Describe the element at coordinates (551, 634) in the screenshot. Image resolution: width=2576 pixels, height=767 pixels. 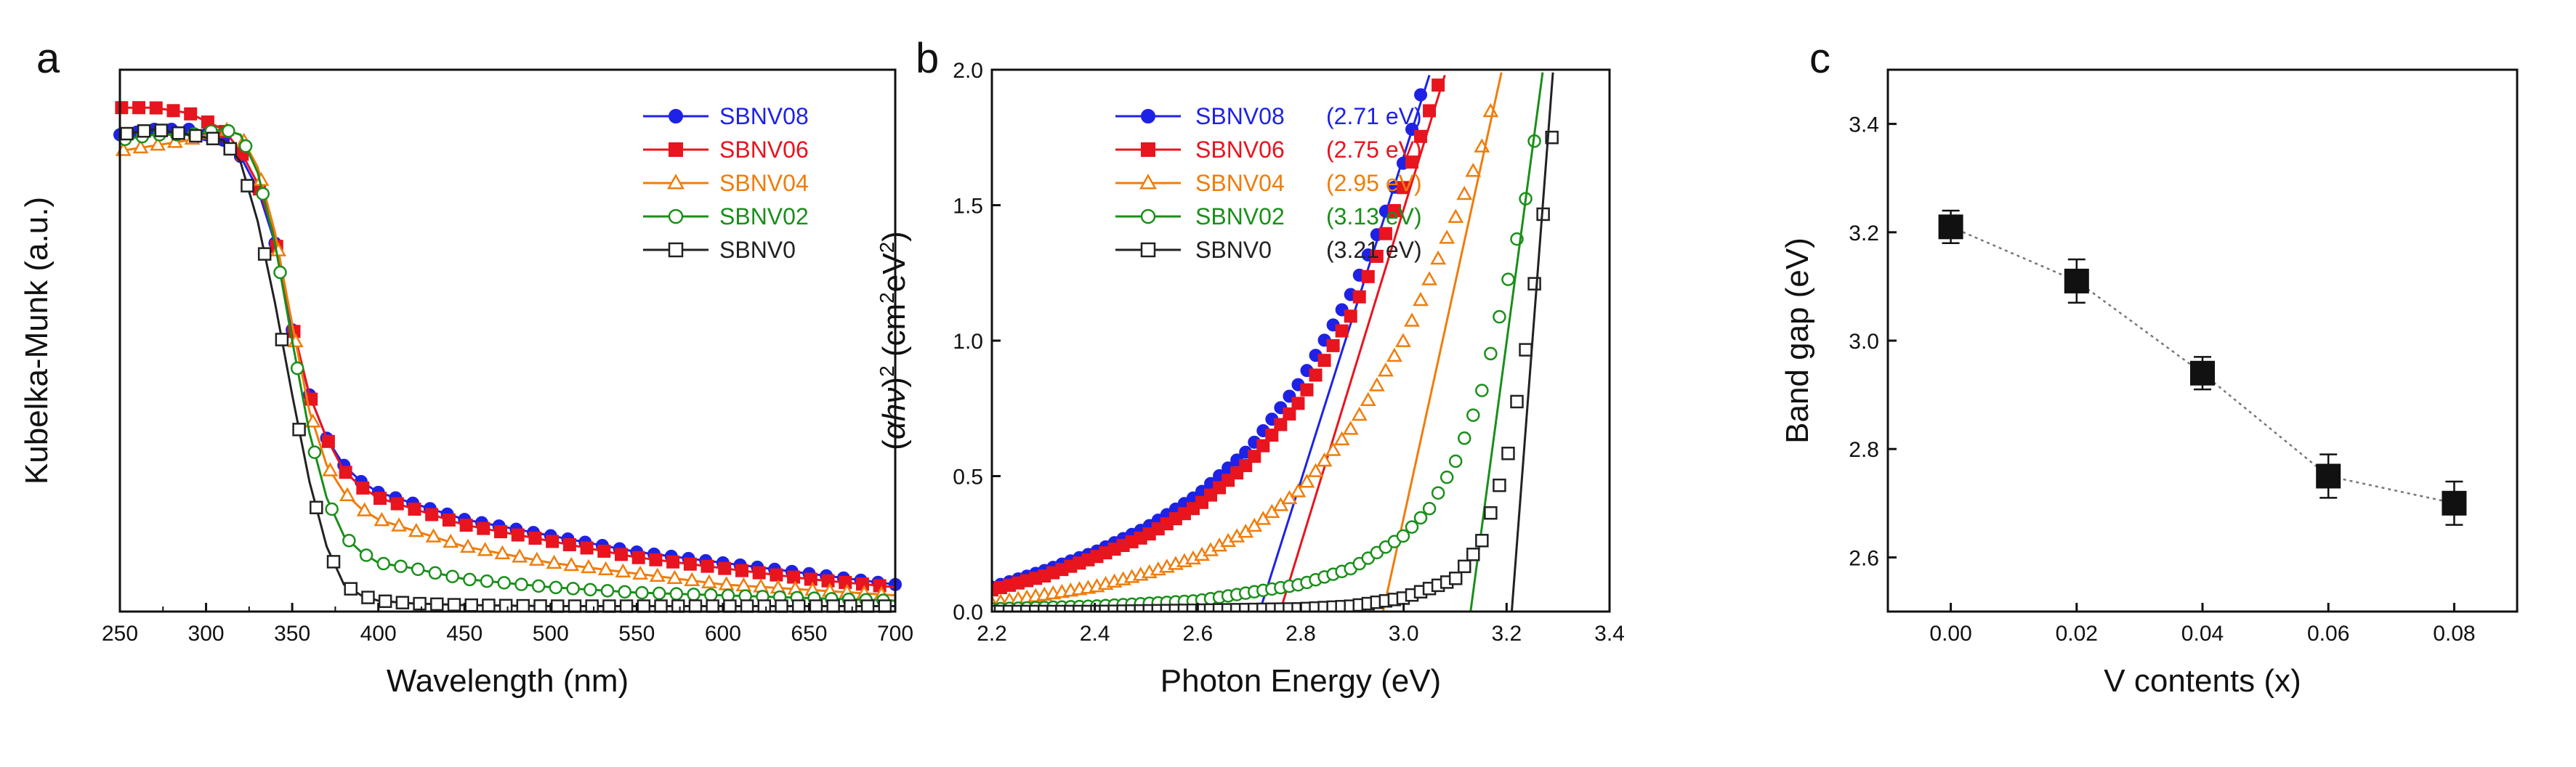
I see `panel-a-xtick-label: 500` at that location.